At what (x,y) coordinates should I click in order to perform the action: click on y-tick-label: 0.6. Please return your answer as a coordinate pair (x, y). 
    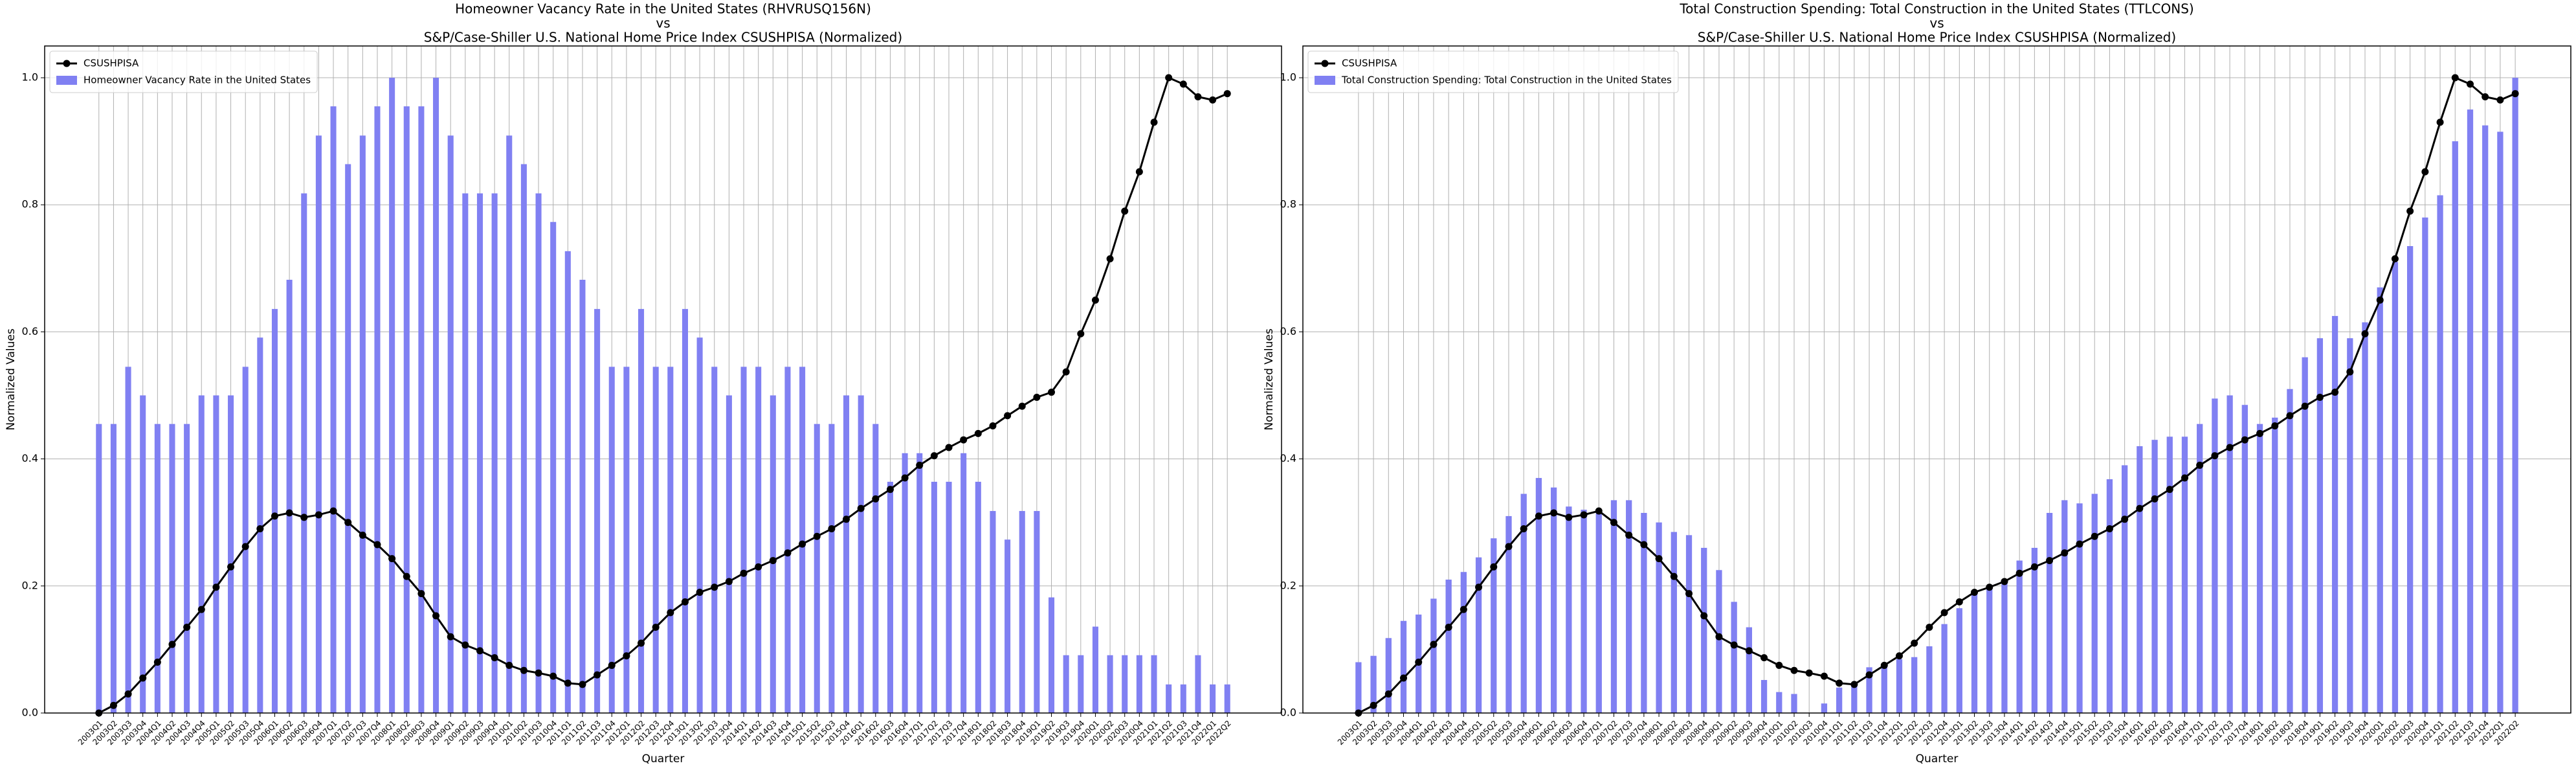
    Looking at the image, I should click on (30, 331).